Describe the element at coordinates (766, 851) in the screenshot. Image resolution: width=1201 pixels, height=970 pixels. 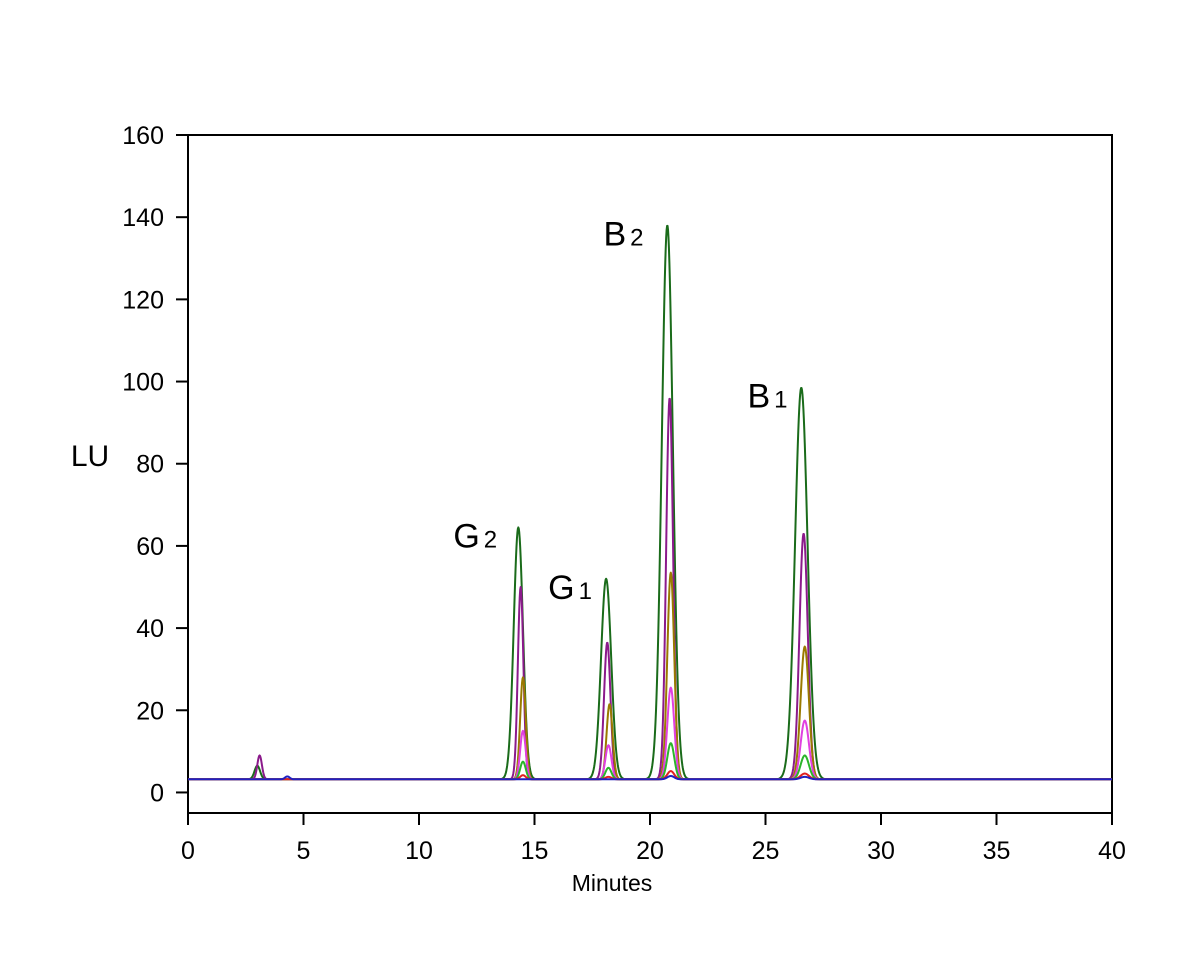
I see `x-tick-label: 25` at that location.